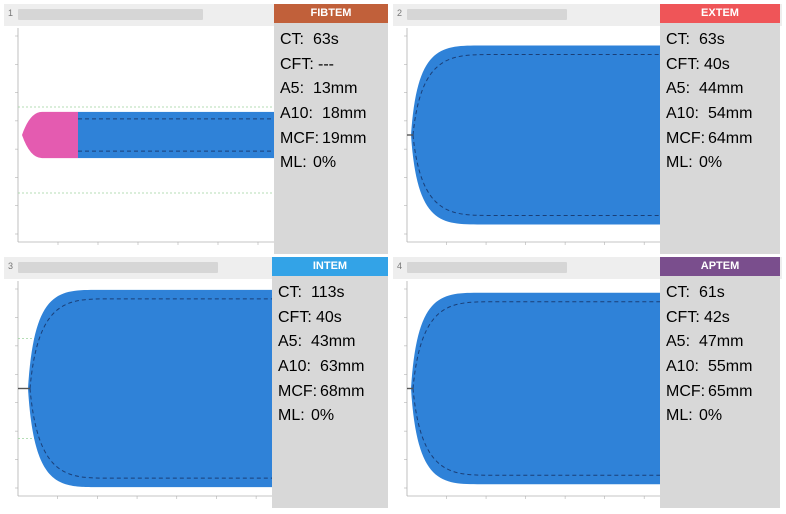  What do you see at coordinates (712, 292) in the screenshot?
I see `parameter-value: 61s` at bounding box center [712, 292].